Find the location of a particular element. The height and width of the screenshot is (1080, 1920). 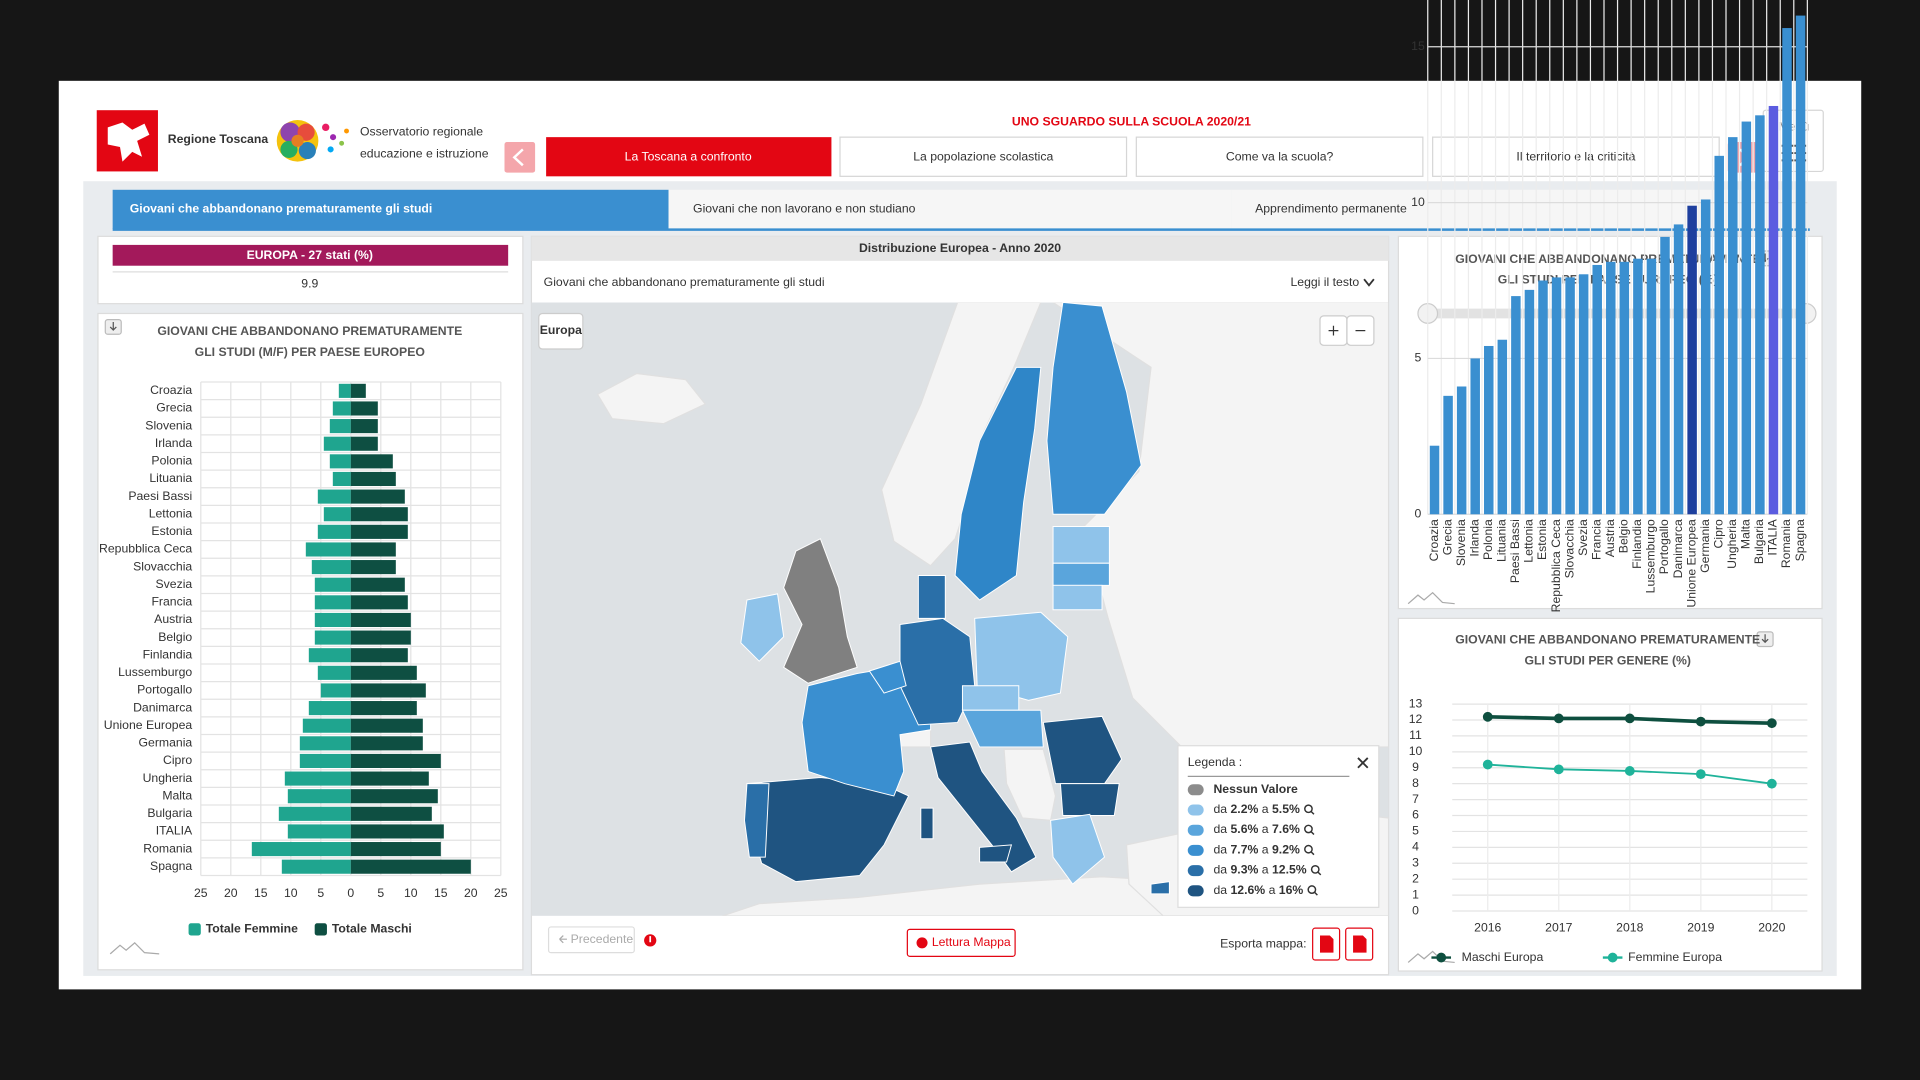

category-label: Croazia is located at coordinates (171, 390).